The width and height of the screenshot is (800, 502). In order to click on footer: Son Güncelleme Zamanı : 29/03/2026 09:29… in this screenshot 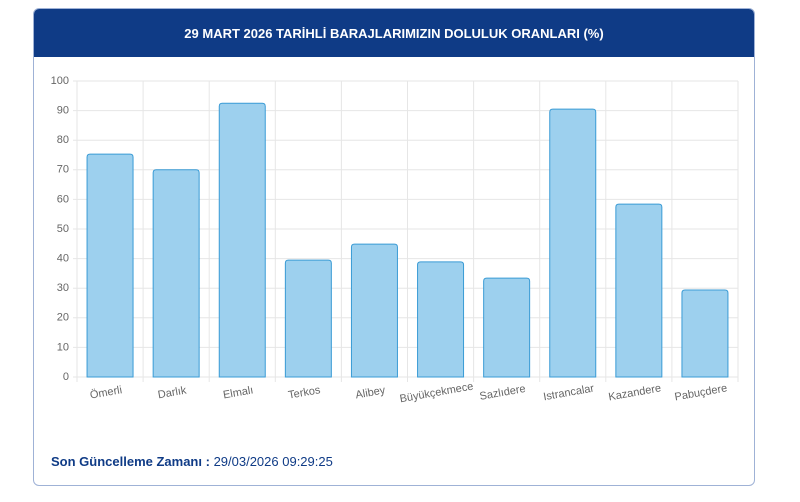, I will do `click(192, 461)`.